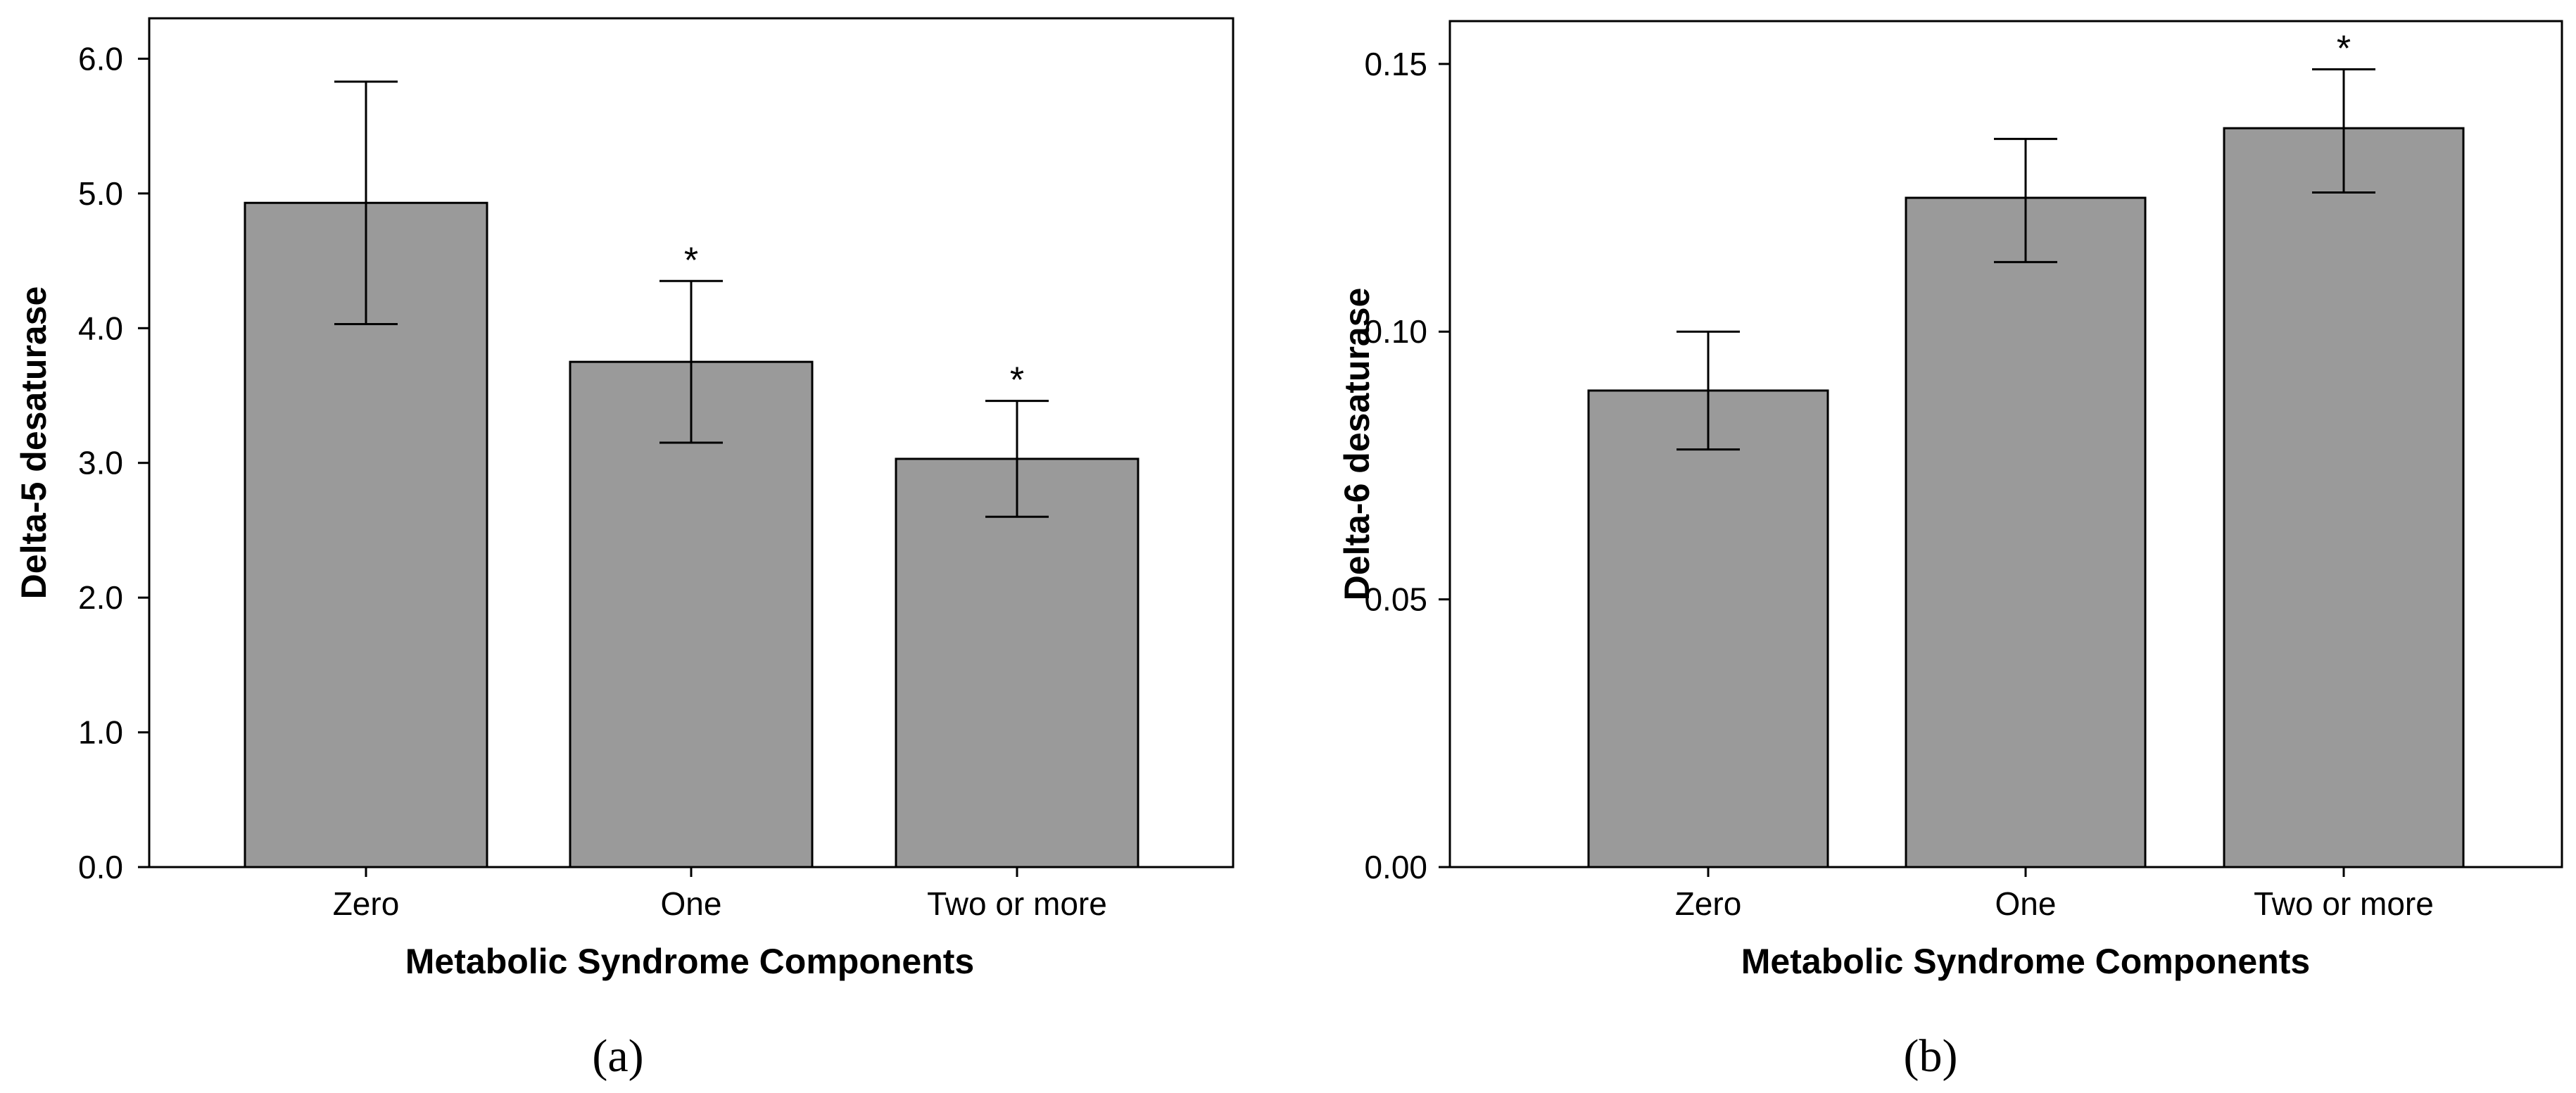 This screenshot has width=2576, height=1093. What do you see at coordinates (1395, 867) in the screenshot?
I see `y-tick-label: 0.00` at bounding box center [1395, 867].